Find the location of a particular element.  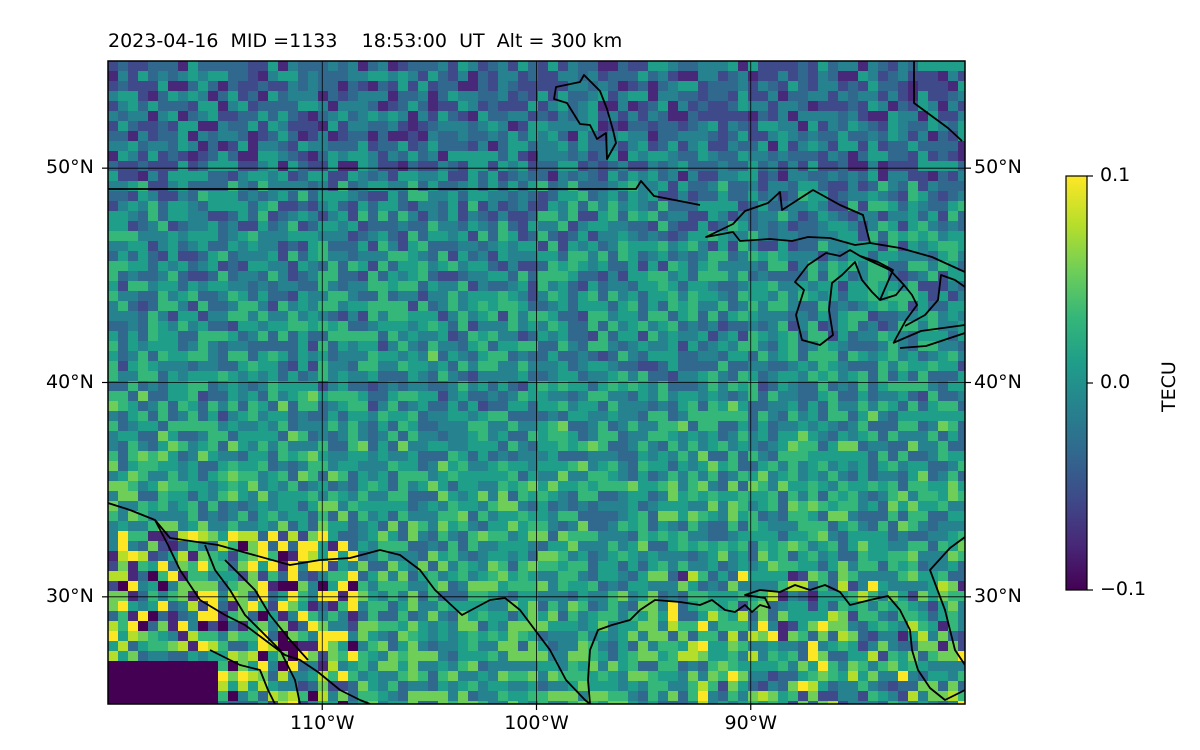

lake-michigan is located at coordinates (844, 297).